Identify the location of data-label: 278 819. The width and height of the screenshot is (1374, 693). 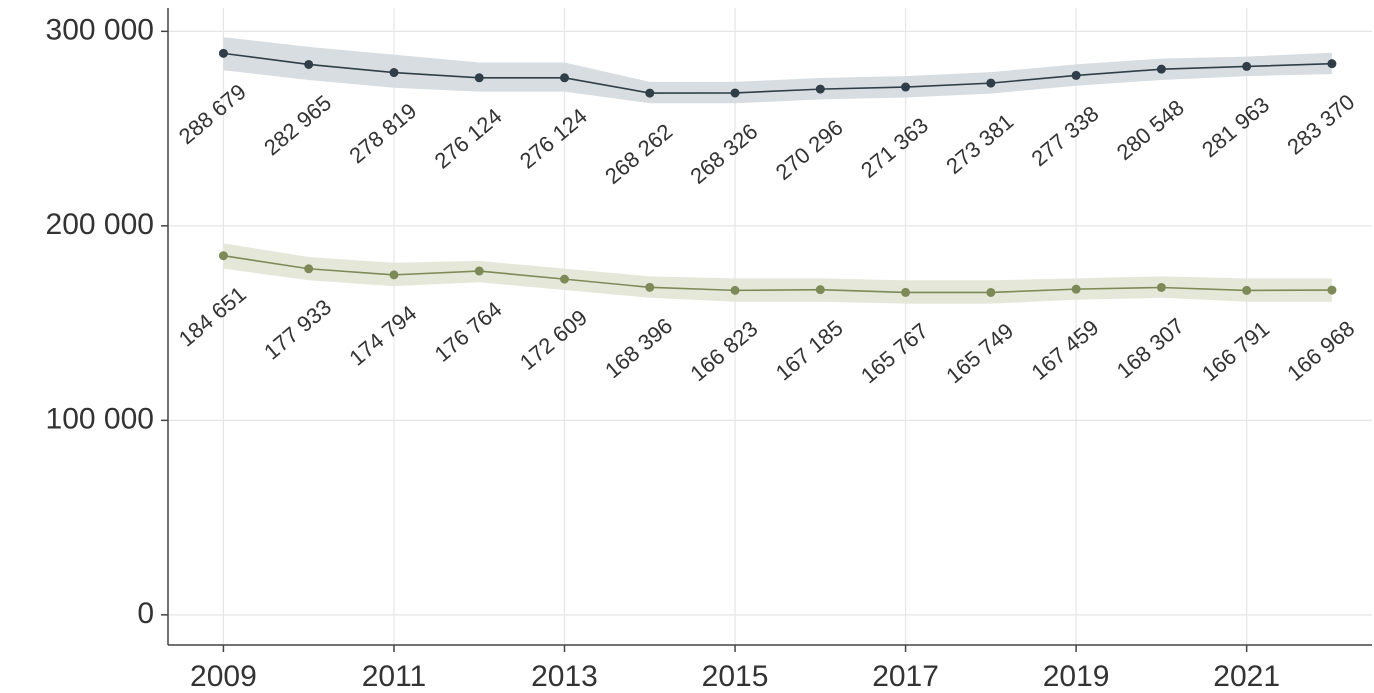
(382, 133).